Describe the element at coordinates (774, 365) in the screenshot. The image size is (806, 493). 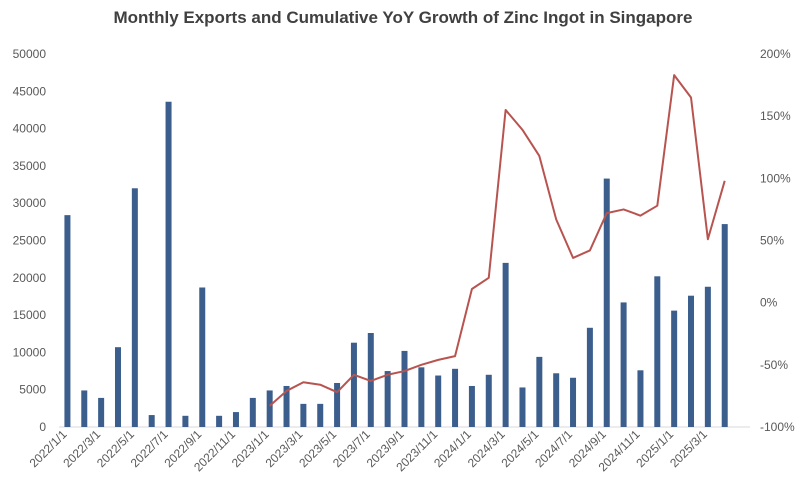
I see `y2-tick-label: -50%` at that location.